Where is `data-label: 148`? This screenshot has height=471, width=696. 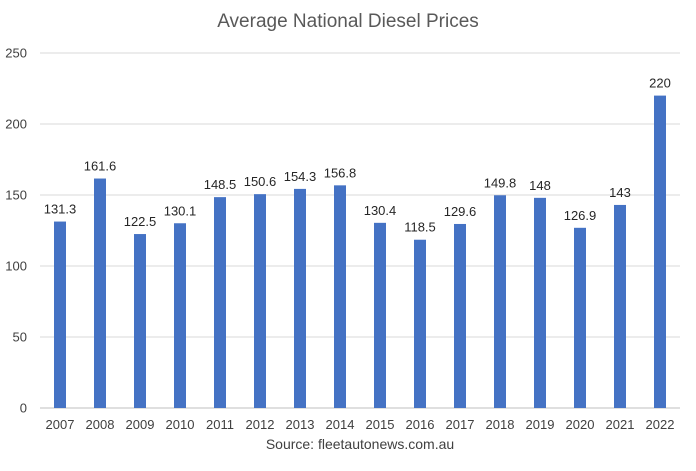
data-label: 148 is located at coordinates (540, 185).